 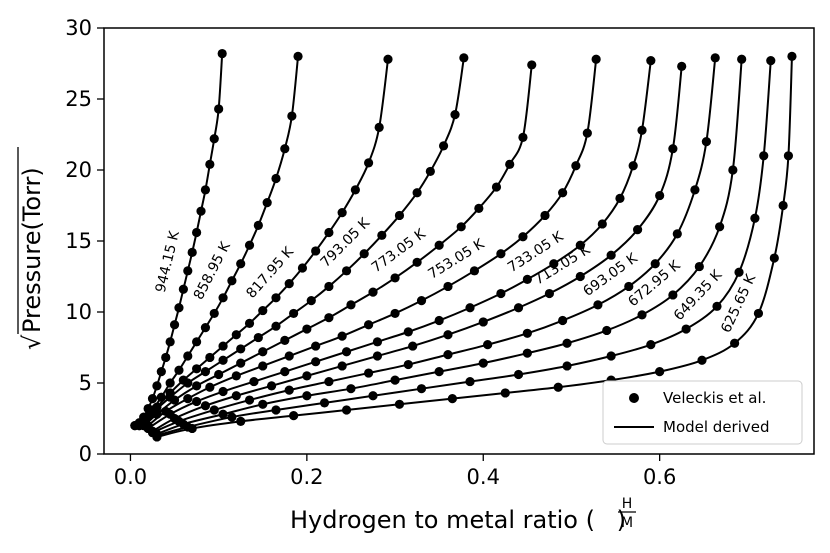 I want to click on series-label: 817.95 K, so click(x=270, y=273).